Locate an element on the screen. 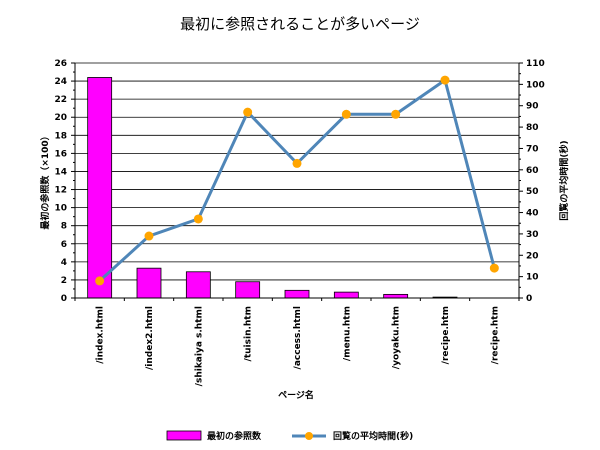  y-left-tick-label: 6 is located at coordinates (64, 245).